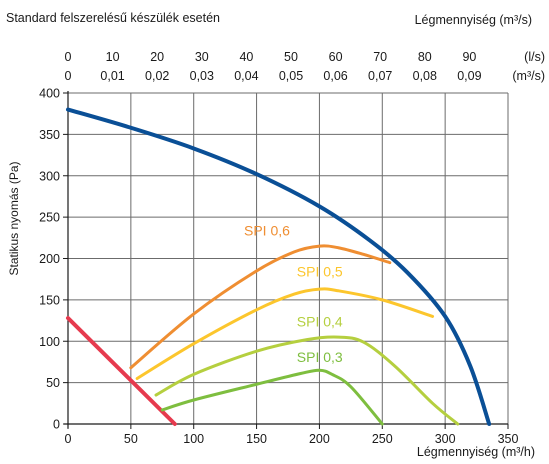 Image resolution: width=549 pixels, height=464 pixels. What do you see at coordinates (53, 383) in the screenshot?
I see `y-tick-label: 50` at bounding box center [53, 383].